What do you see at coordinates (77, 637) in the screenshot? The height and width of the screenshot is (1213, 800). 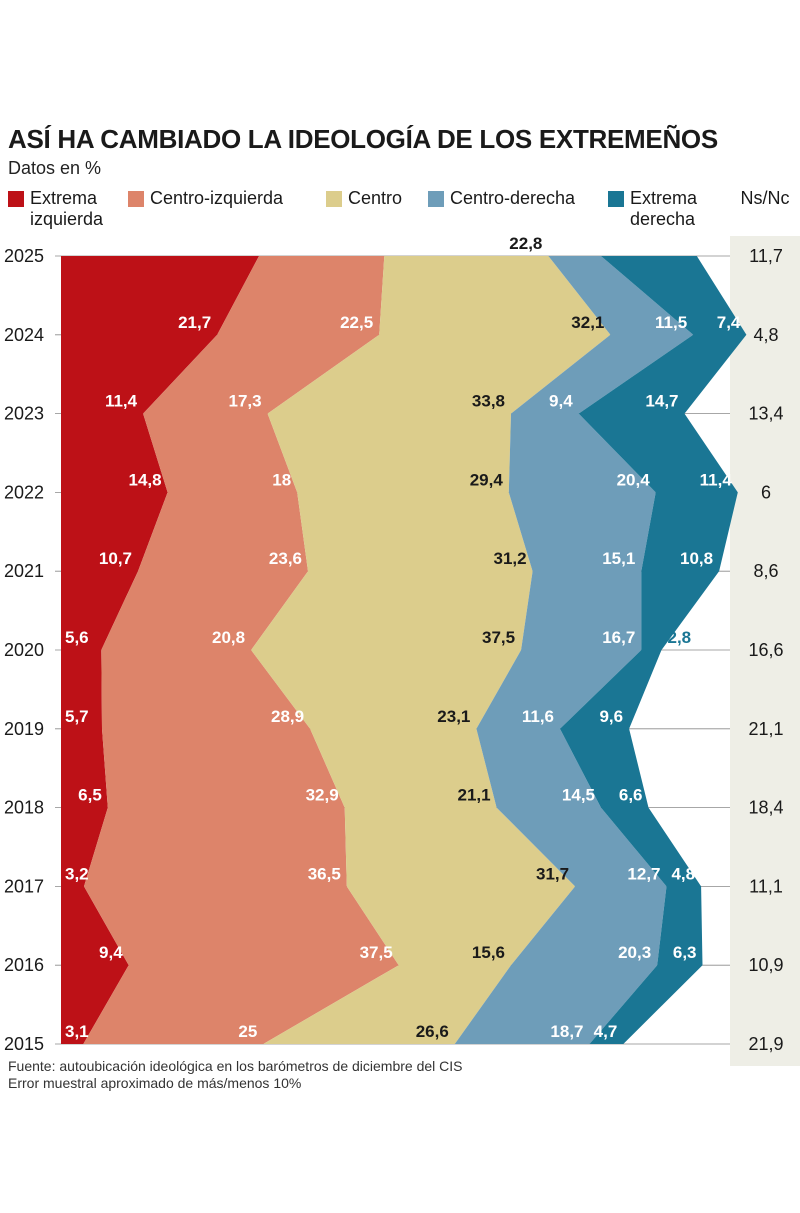 I see `value-label-extrema-izquierda: 5,6` at bounding box center [77, 637].